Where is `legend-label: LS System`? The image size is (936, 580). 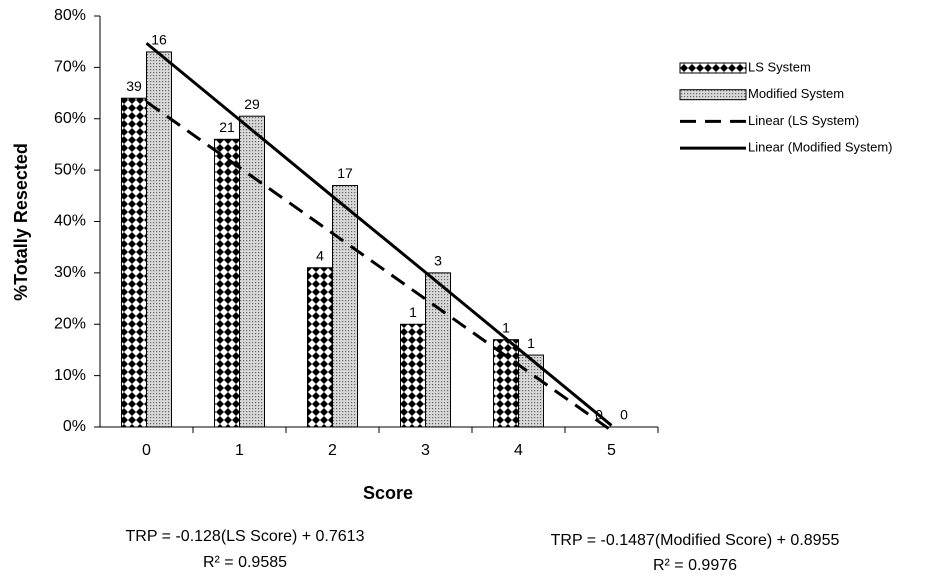 legend-label: LS System is located at coordinates (779, 66).